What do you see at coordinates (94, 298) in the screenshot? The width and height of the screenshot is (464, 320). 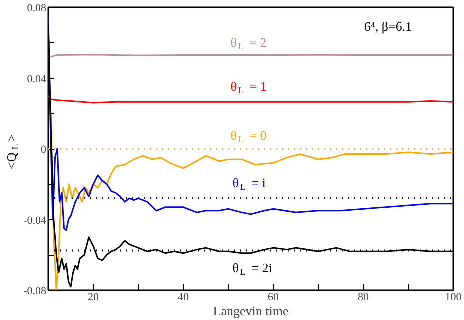 I see `x-tick-label: 20` at bounding box center [94, 298].